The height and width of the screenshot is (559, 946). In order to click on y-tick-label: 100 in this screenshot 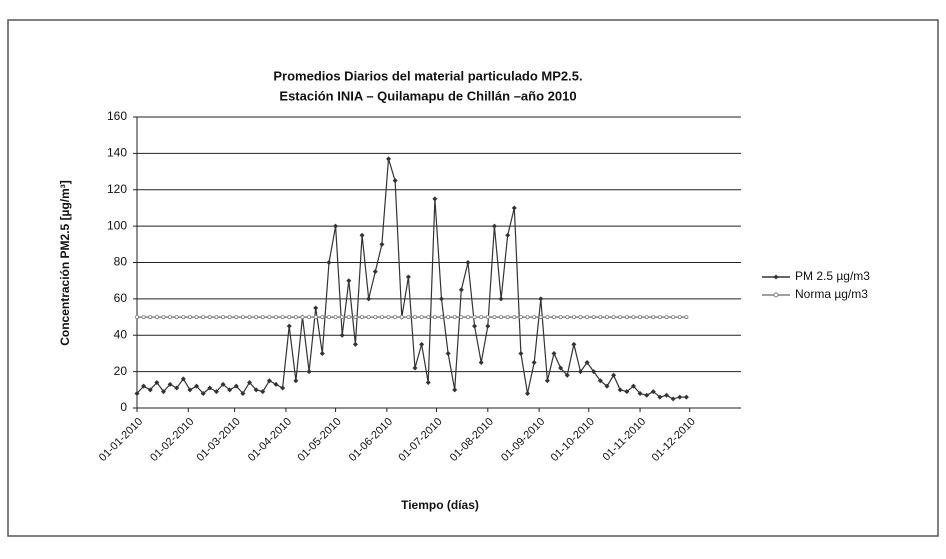, I will do `click(117, 225)`.